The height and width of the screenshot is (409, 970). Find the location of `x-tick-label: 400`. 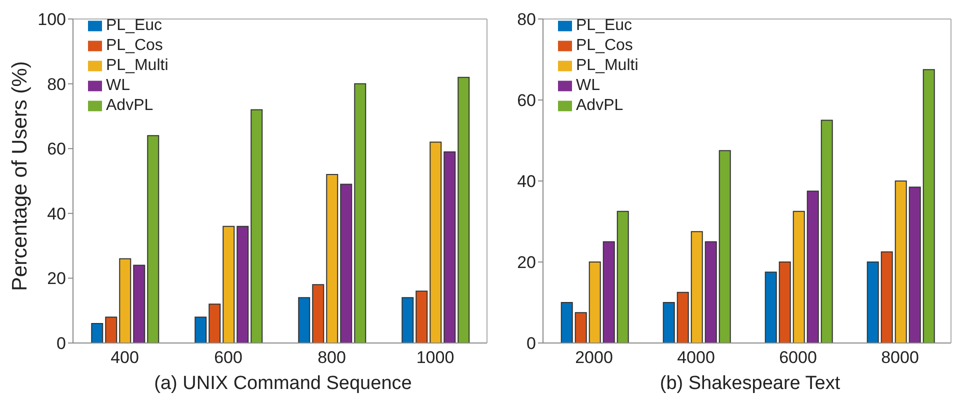

x-tick-label: 400 is located at coordinates (124, 358).